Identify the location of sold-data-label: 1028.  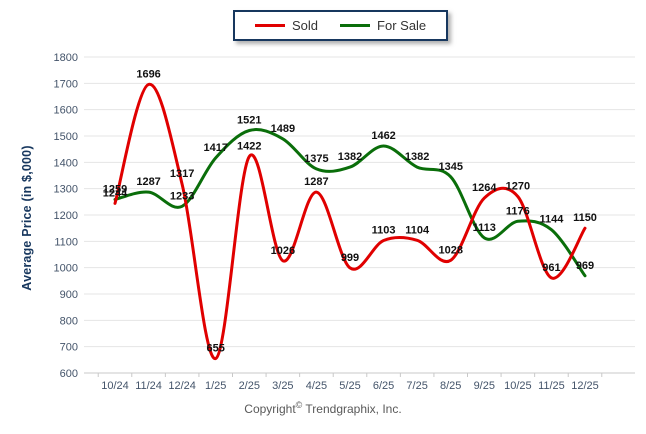
(450, 250).